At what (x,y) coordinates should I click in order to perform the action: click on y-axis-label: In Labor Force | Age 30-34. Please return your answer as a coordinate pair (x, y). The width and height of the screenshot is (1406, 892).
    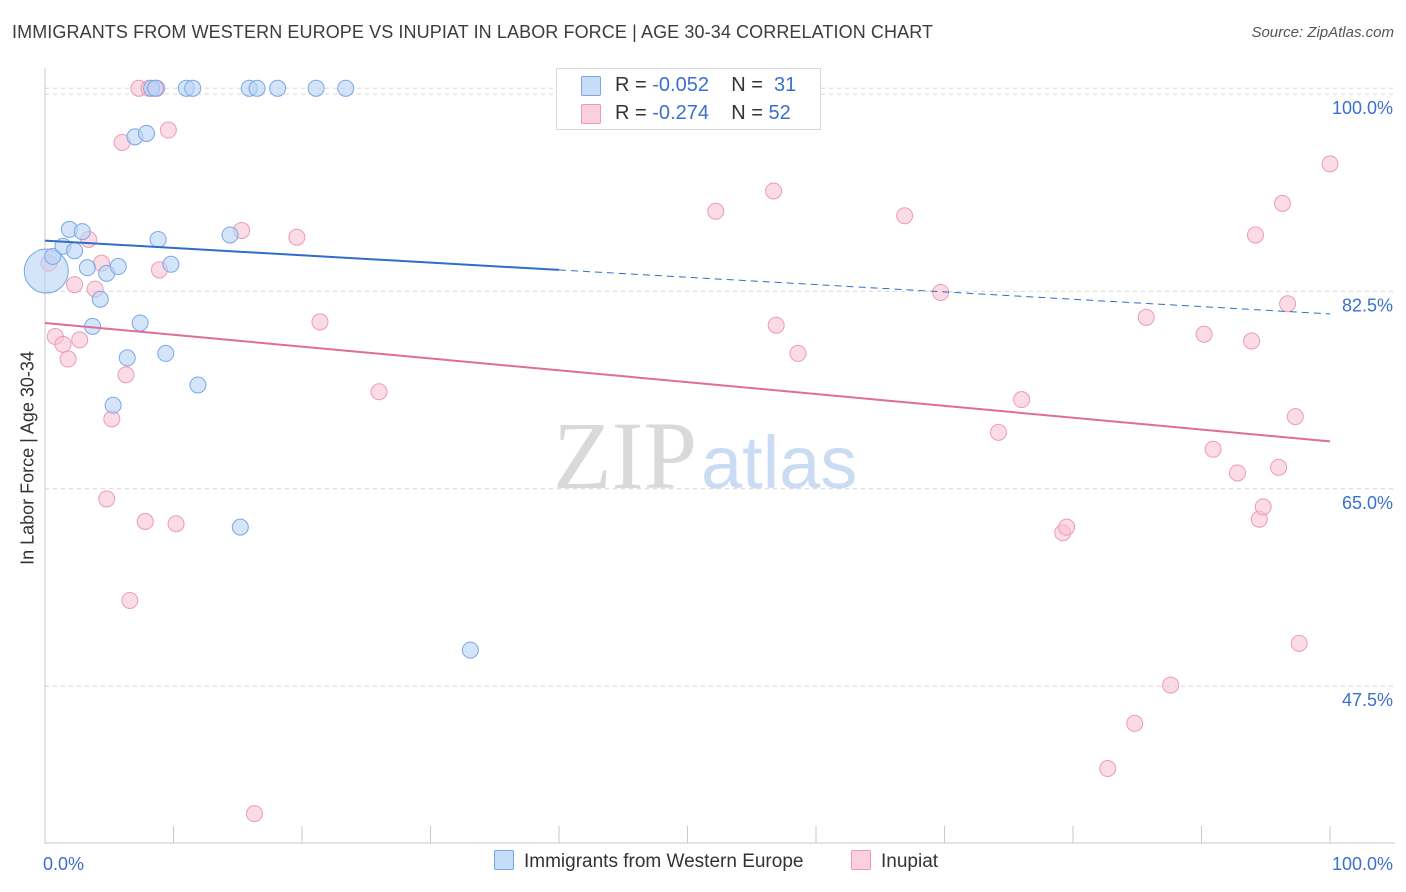
    Looking at the image, I should click on (27, 458).